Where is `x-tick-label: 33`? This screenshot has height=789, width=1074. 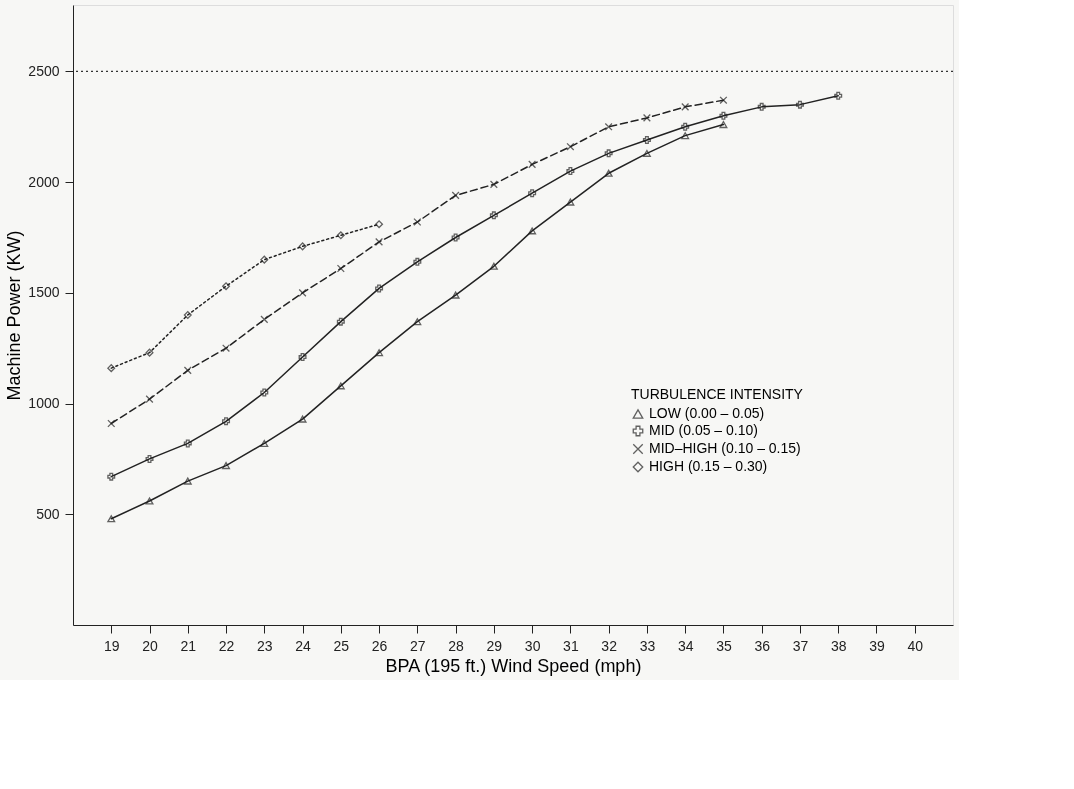
x-tick-label: 33 is located at coordinates (647, 645).